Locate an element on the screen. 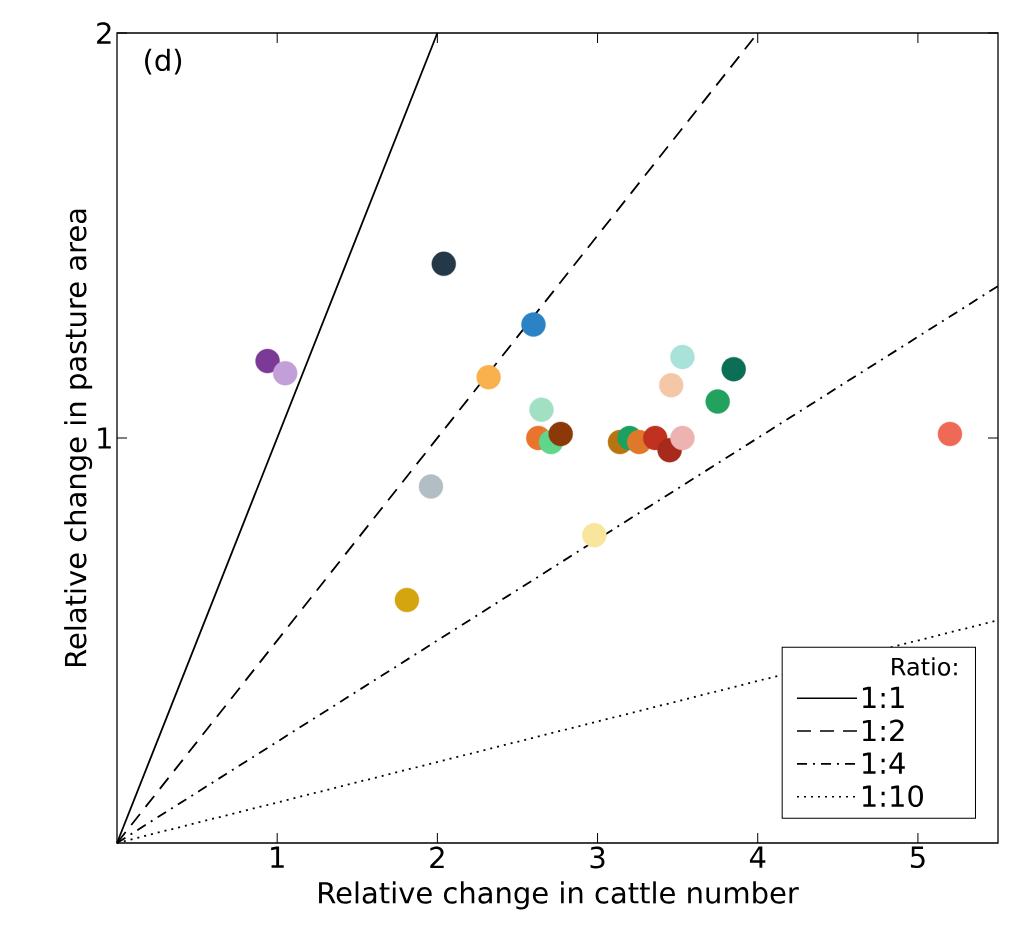 This screenshot has height=951, width=1011. x-tick-label: 1 is located at coordinates (277, 857).